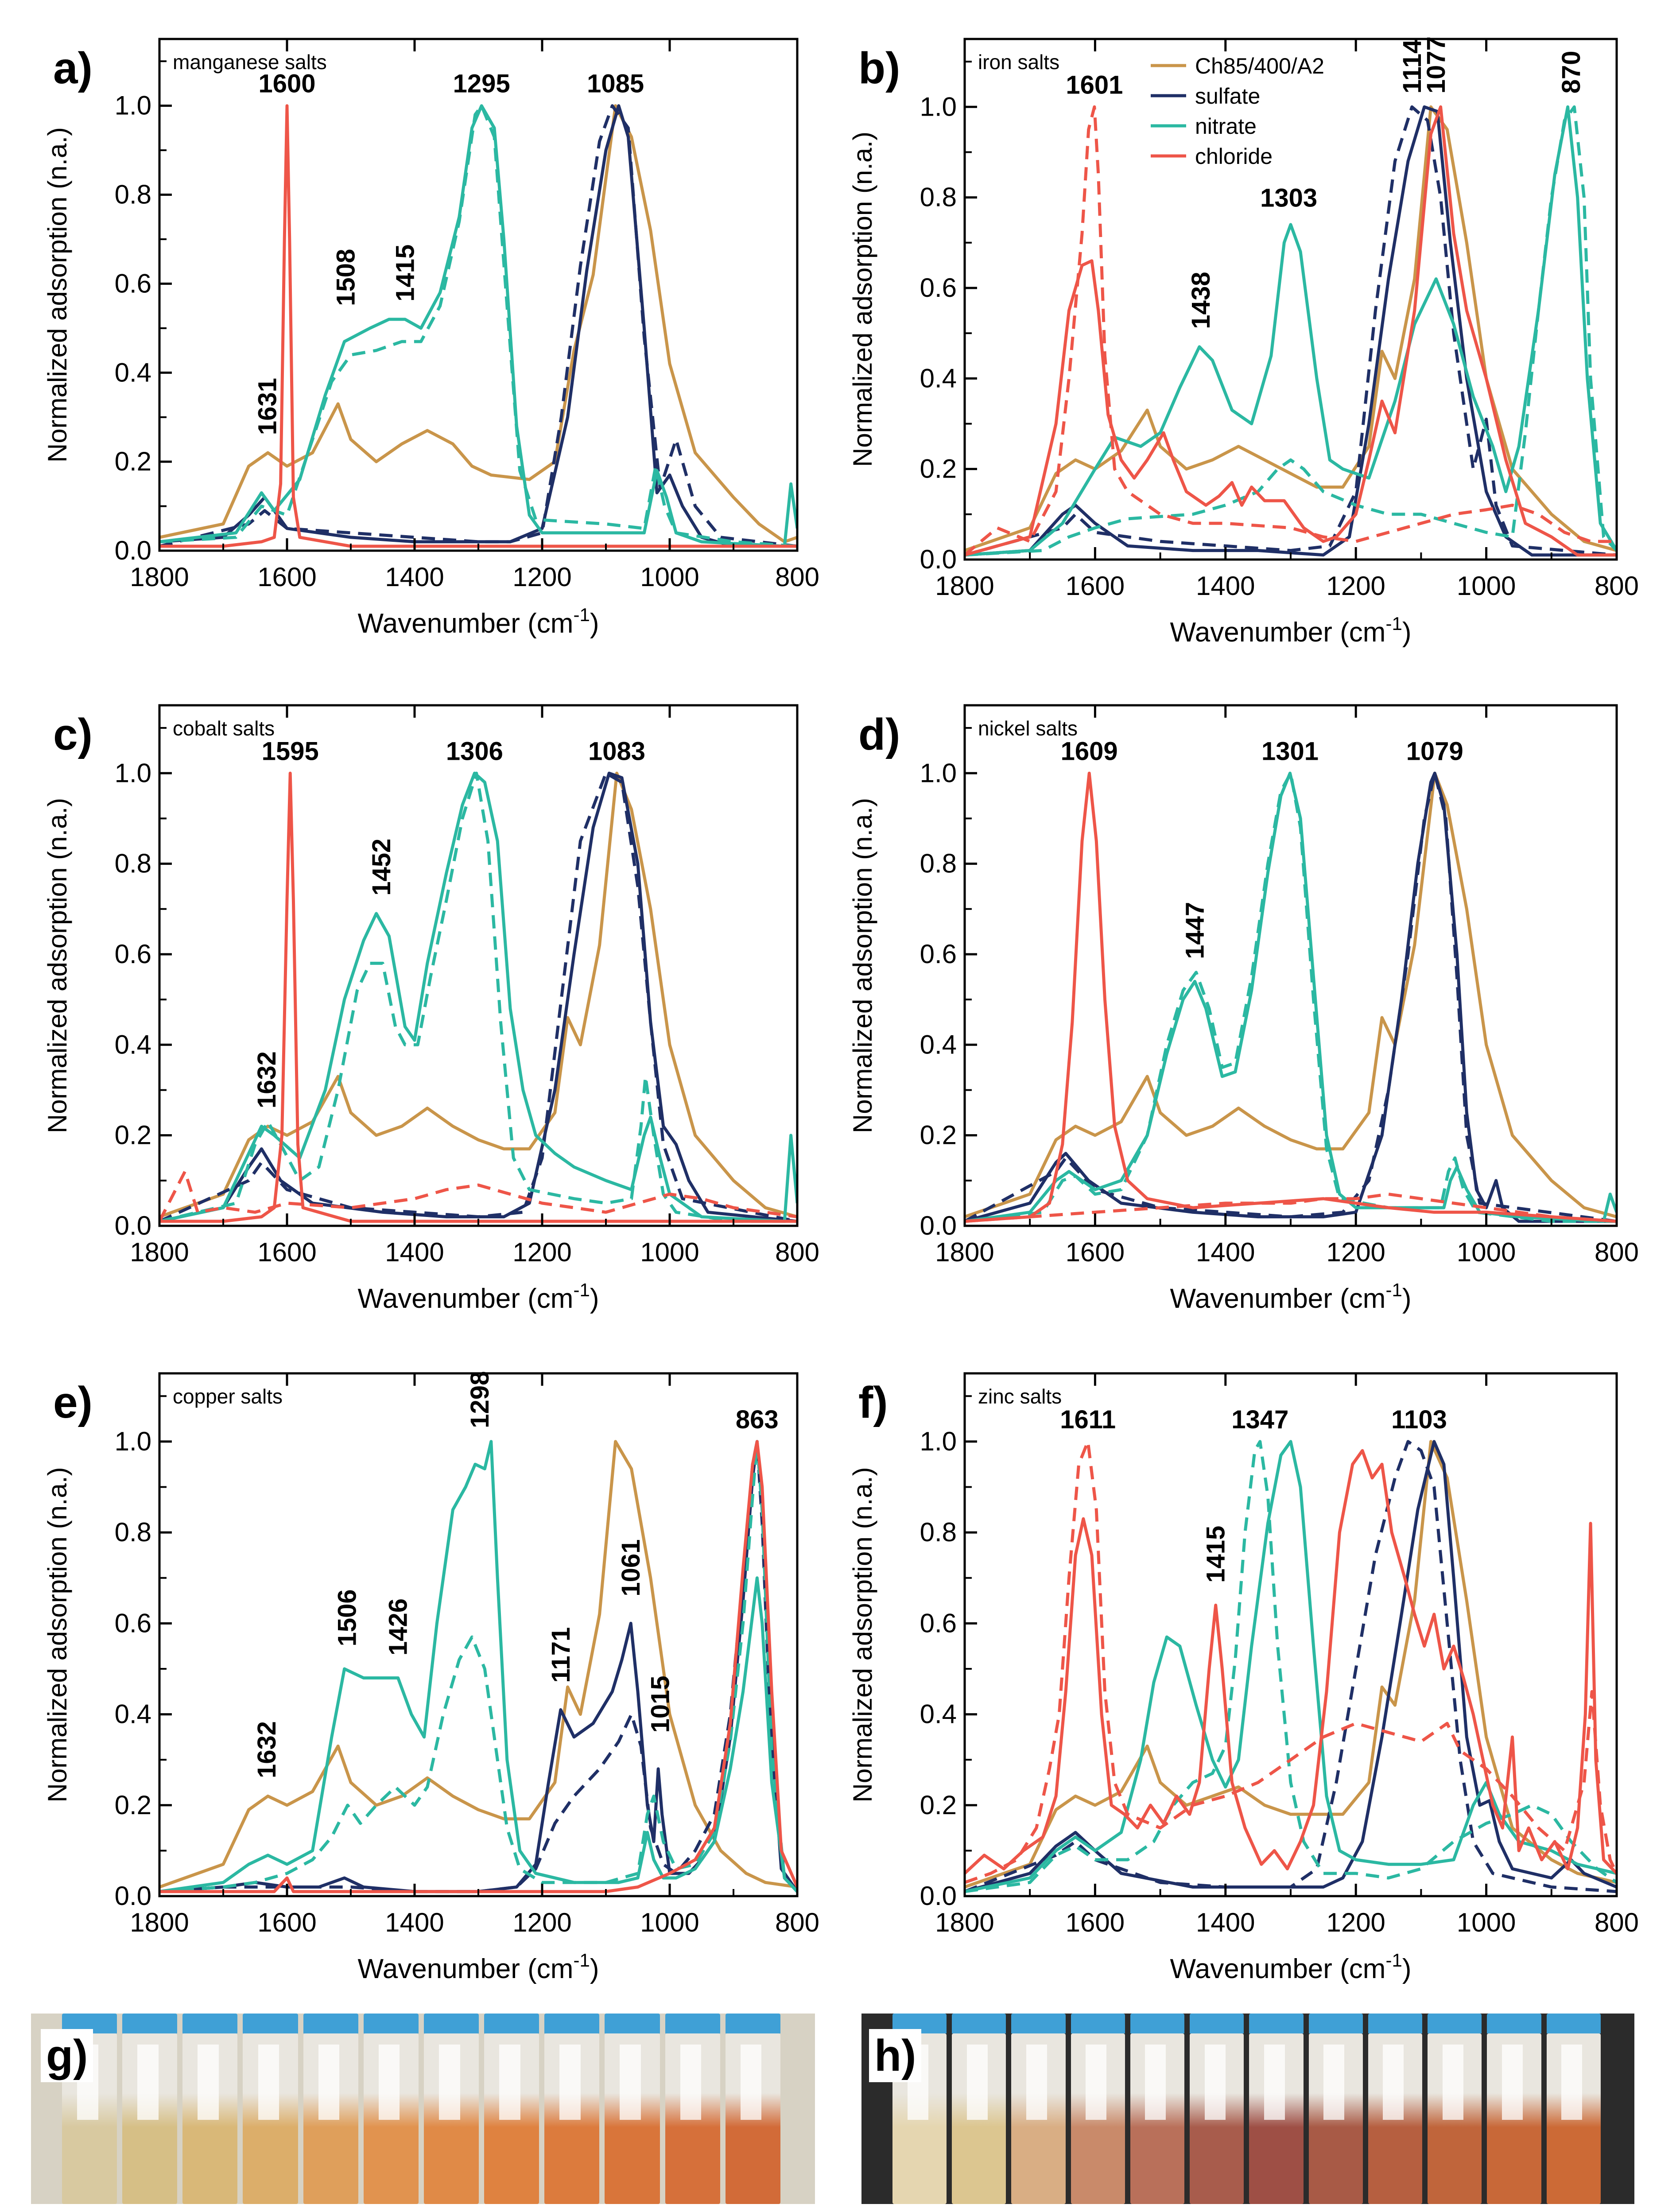 The width and height of the screenshot is (1680, 2208). Describe the element at coordinates (67, 2055) in the screenshot. I see `photo-label-g: g)` at that location.